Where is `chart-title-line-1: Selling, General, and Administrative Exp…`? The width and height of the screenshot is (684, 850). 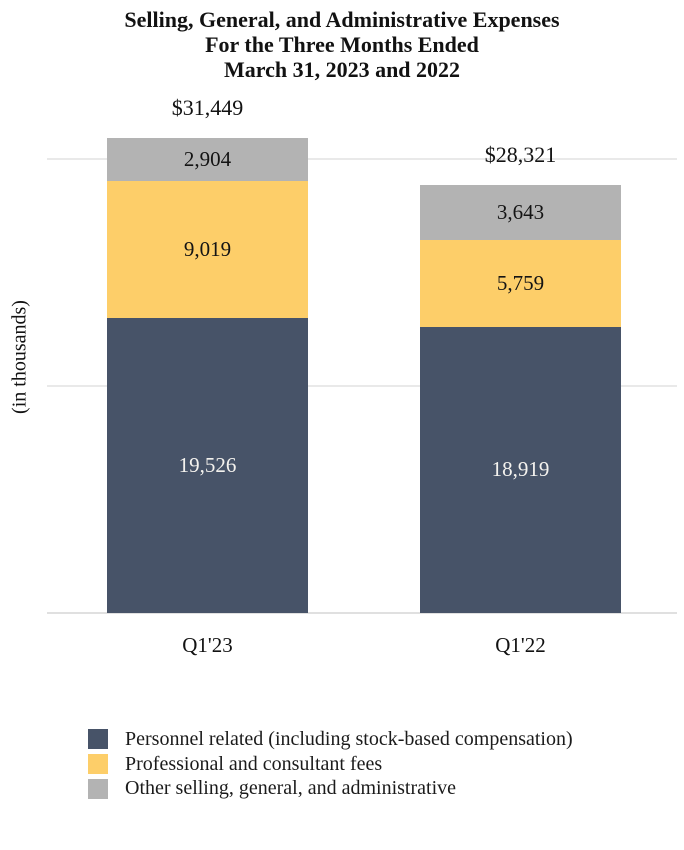
chart-title-line-1: Selling, General, and Administrative Exp… is located at coordinates (342, 19).